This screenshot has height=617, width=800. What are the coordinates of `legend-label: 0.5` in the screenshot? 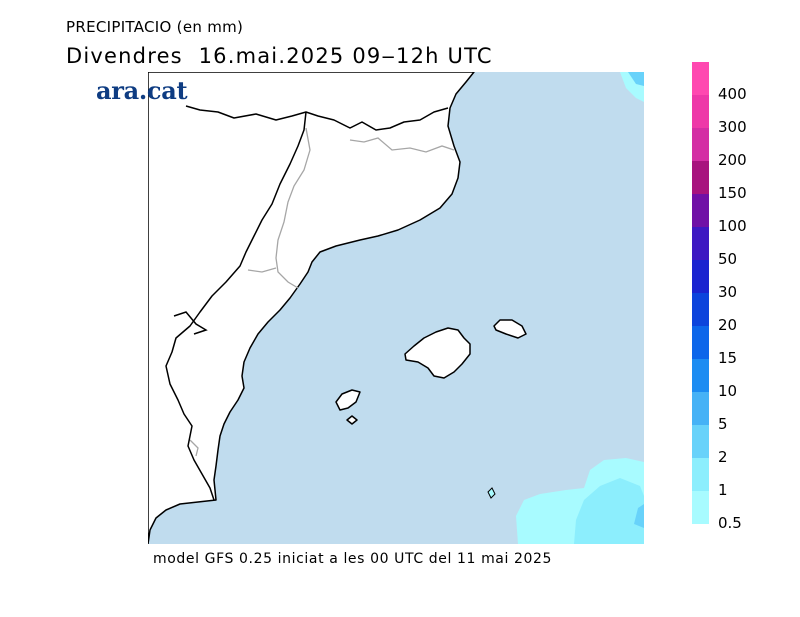 It's located at (730, 523).